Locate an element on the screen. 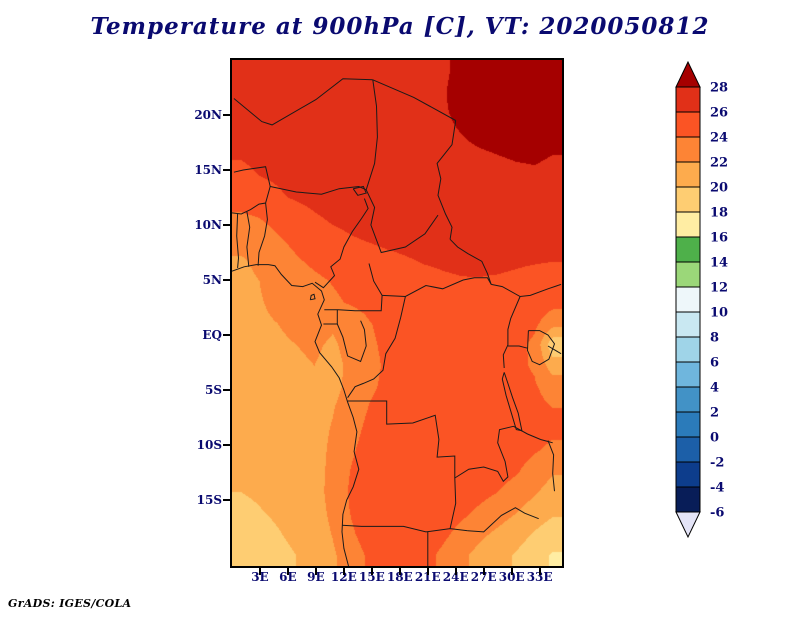 This screenshot has height=618, width=800. colorbar-label-12: 12 is located at coordinates (719, 288).